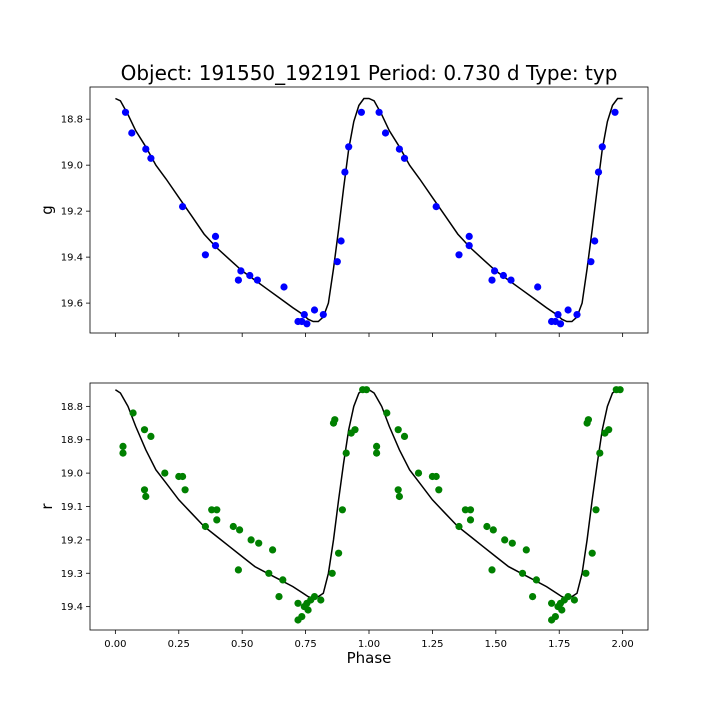 This screenshot has height=720, width=720. I want to click on y-tick-label: 18.8, so click(72, 407).